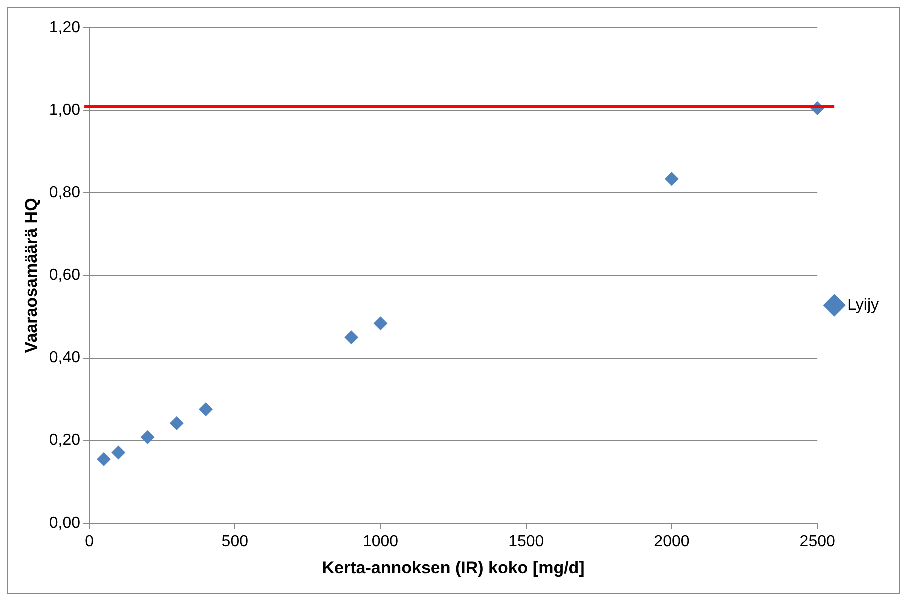  What do you see at coordinates (672, 541) in the screenshot?
I see `x-tick-label: 2000` at bounding box center [672, 541].